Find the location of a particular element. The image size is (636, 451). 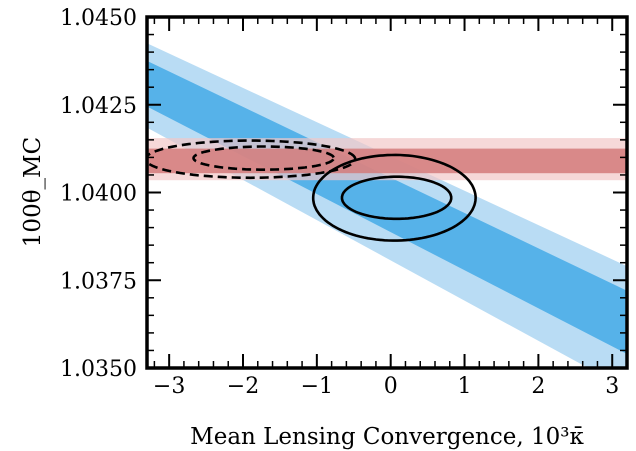

y-tick-label: 1.0425 is located at coordinates (98, 106).